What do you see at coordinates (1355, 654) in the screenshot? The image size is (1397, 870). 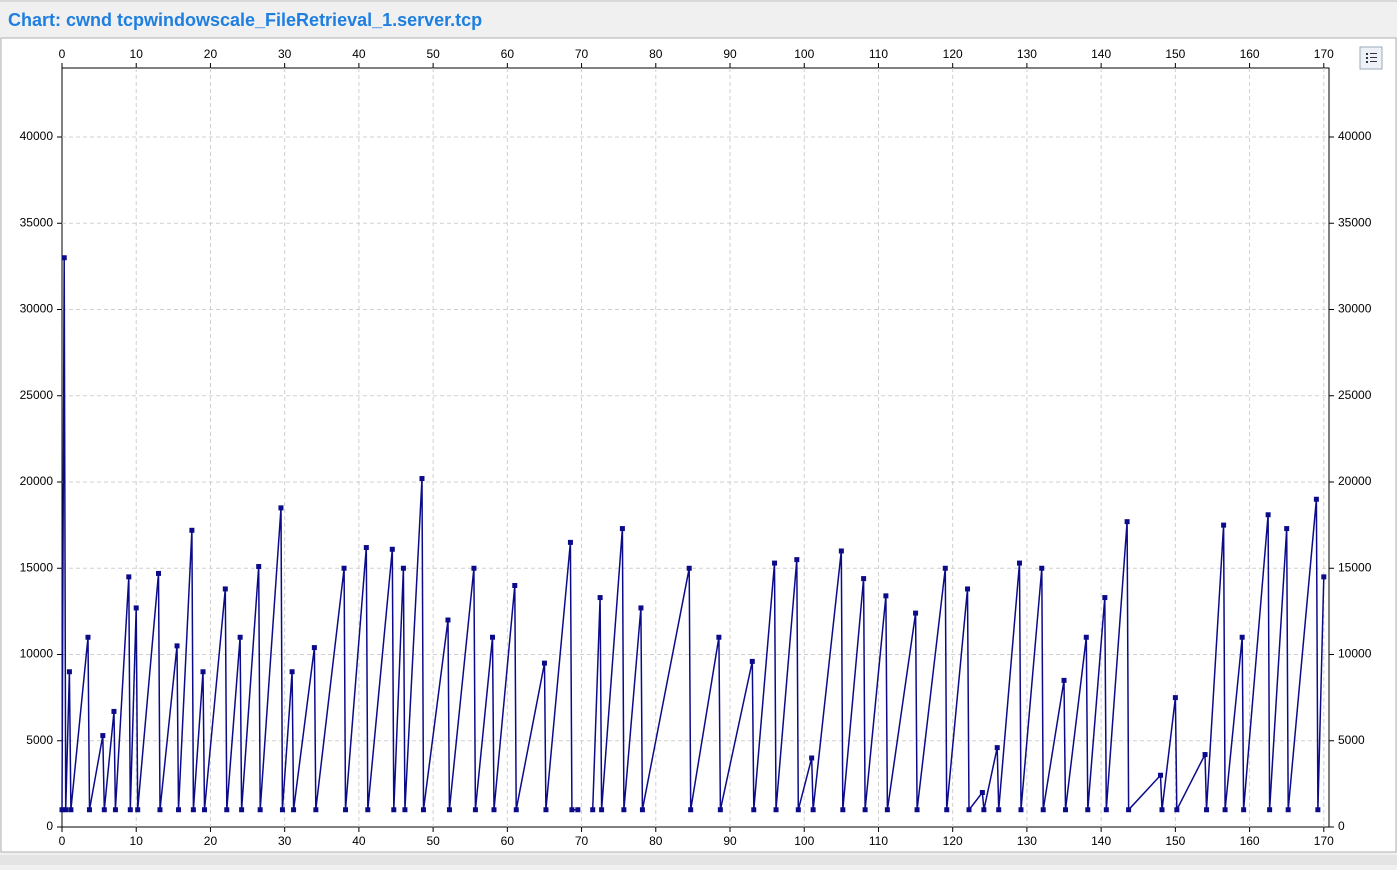 I see `y-tick-label-right: 10000` at bounding box center [1355, 654].